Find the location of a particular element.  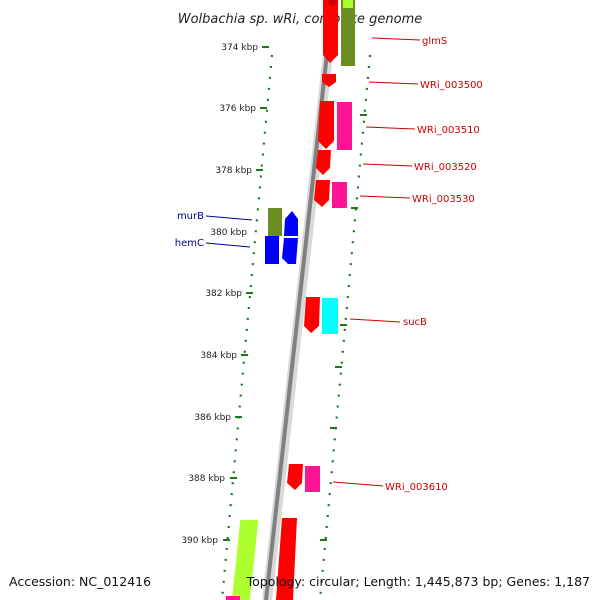

gene-label-WRi_003610: WRi_003610 is located at coordinates (416, 487).